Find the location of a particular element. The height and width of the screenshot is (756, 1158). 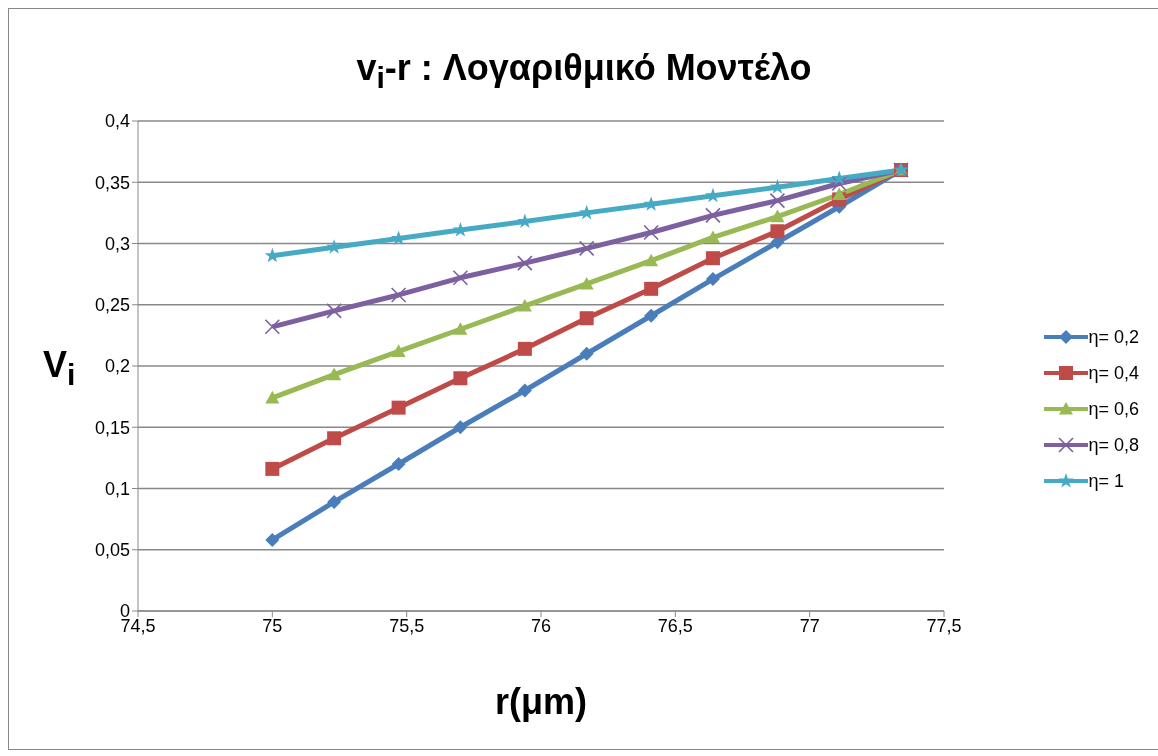

x-tick-label: 75,5 is located at coordinates (407, 625).